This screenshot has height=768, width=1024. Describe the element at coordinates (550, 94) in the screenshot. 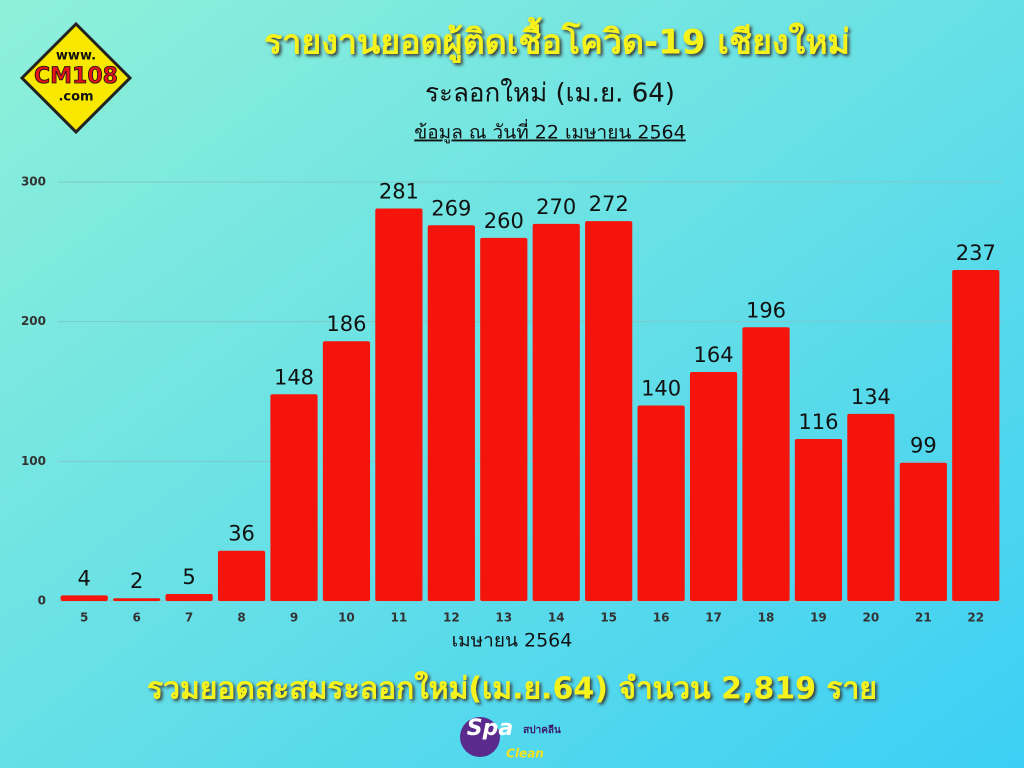

I see `chart-subtitle: ระลอกใหม่ (เม.ย. 64)` at that location.